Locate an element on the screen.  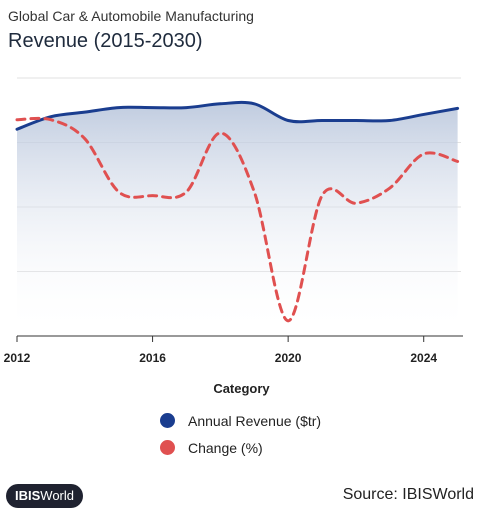
x-tick-label-2020: 2020 is located at coordinates (288, 358).